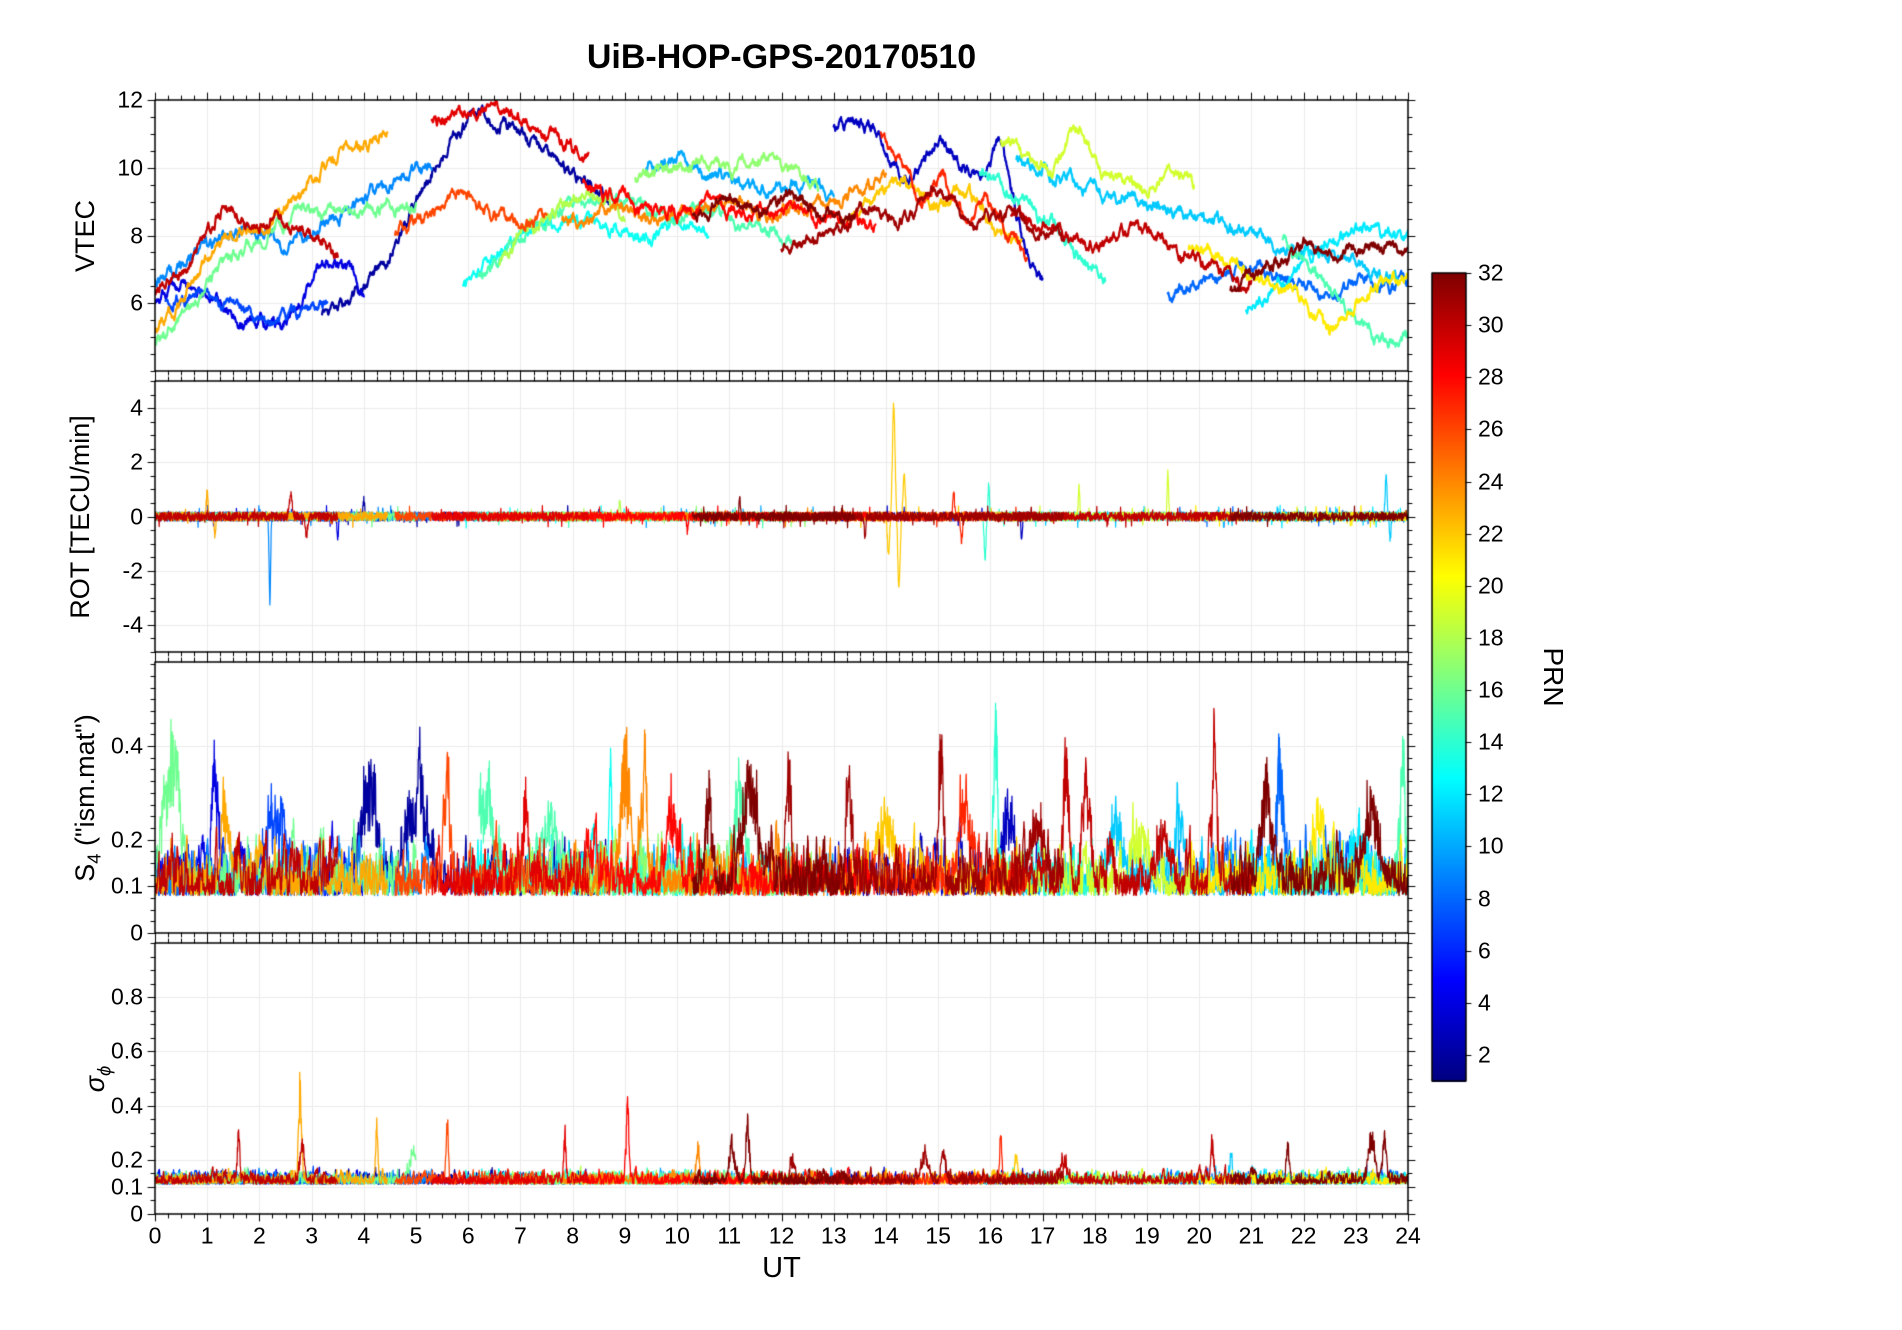  I want to click on x-tick-label: 1, so click(207, 1235).